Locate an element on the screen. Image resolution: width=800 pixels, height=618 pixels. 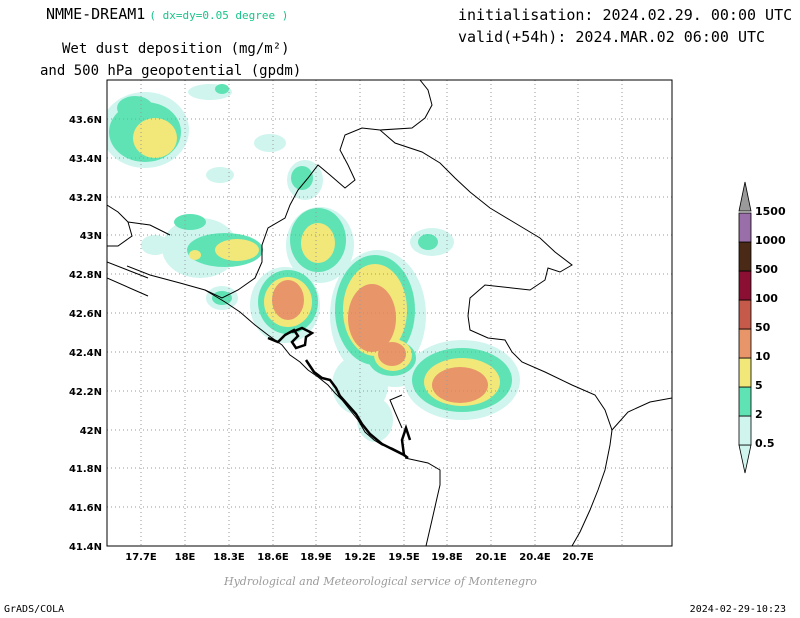
colorbar-labels: 0.5 2 5 10 50 100 500 1000 1500 is located at coordinates (770, 327).